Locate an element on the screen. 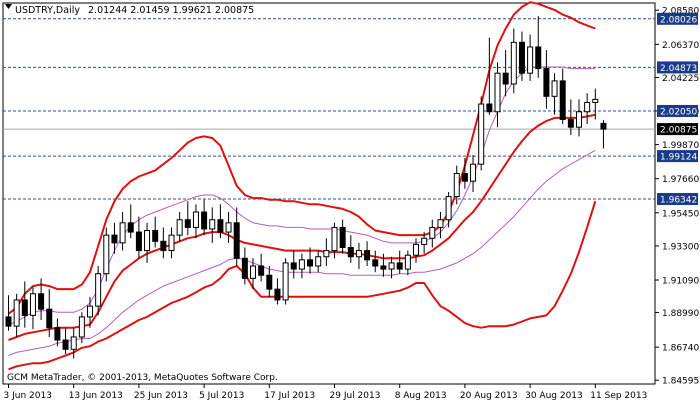 The width and height of the screenshot is (700, 406). price-tick-label: 1.86740 is located at coordinates (680, 349).